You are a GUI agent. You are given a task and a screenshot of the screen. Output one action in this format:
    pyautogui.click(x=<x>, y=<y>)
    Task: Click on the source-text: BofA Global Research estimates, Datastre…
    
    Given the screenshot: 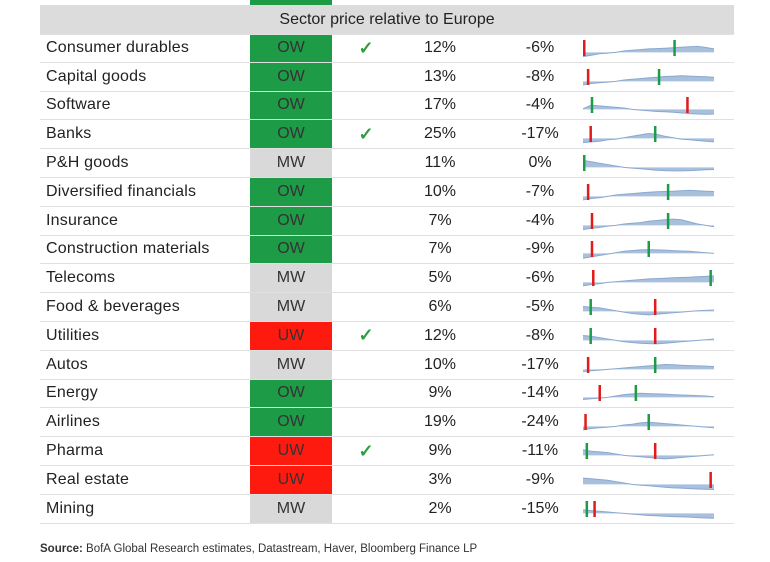 What is the action you would take?
    pyautogui.click(x=280, y=549)
    